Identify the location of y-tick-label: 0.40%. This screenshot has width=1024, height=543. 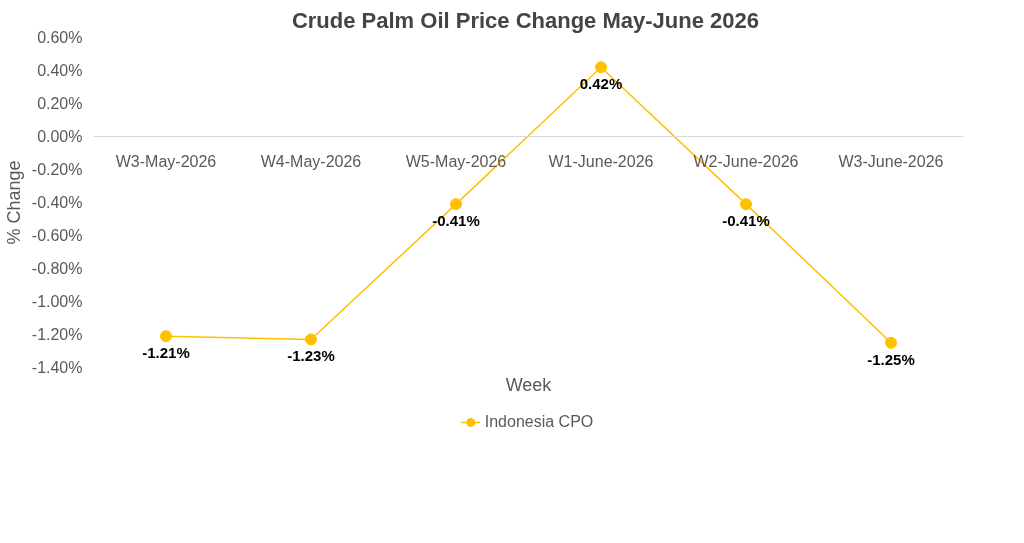
(60, 70).